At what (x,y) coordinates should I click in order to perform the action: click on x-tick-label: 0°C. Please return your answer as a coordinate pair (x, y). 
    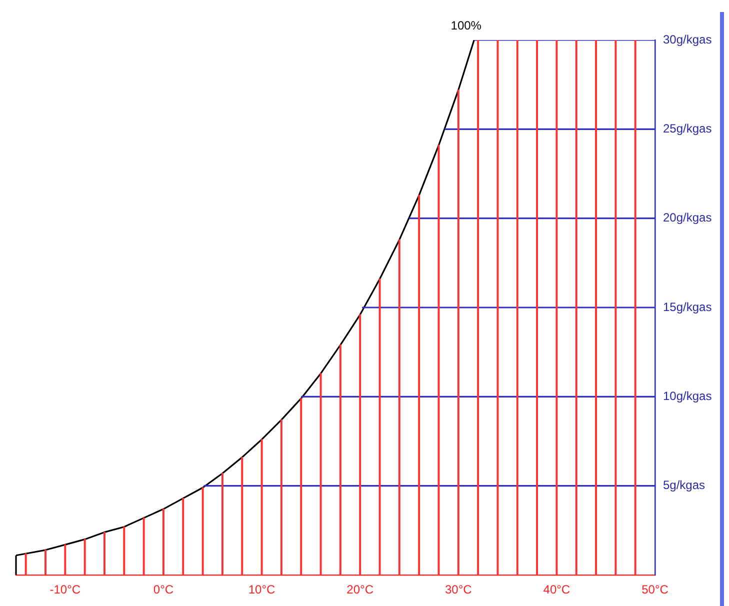
    Looking at the image, I should click on (163, 589).